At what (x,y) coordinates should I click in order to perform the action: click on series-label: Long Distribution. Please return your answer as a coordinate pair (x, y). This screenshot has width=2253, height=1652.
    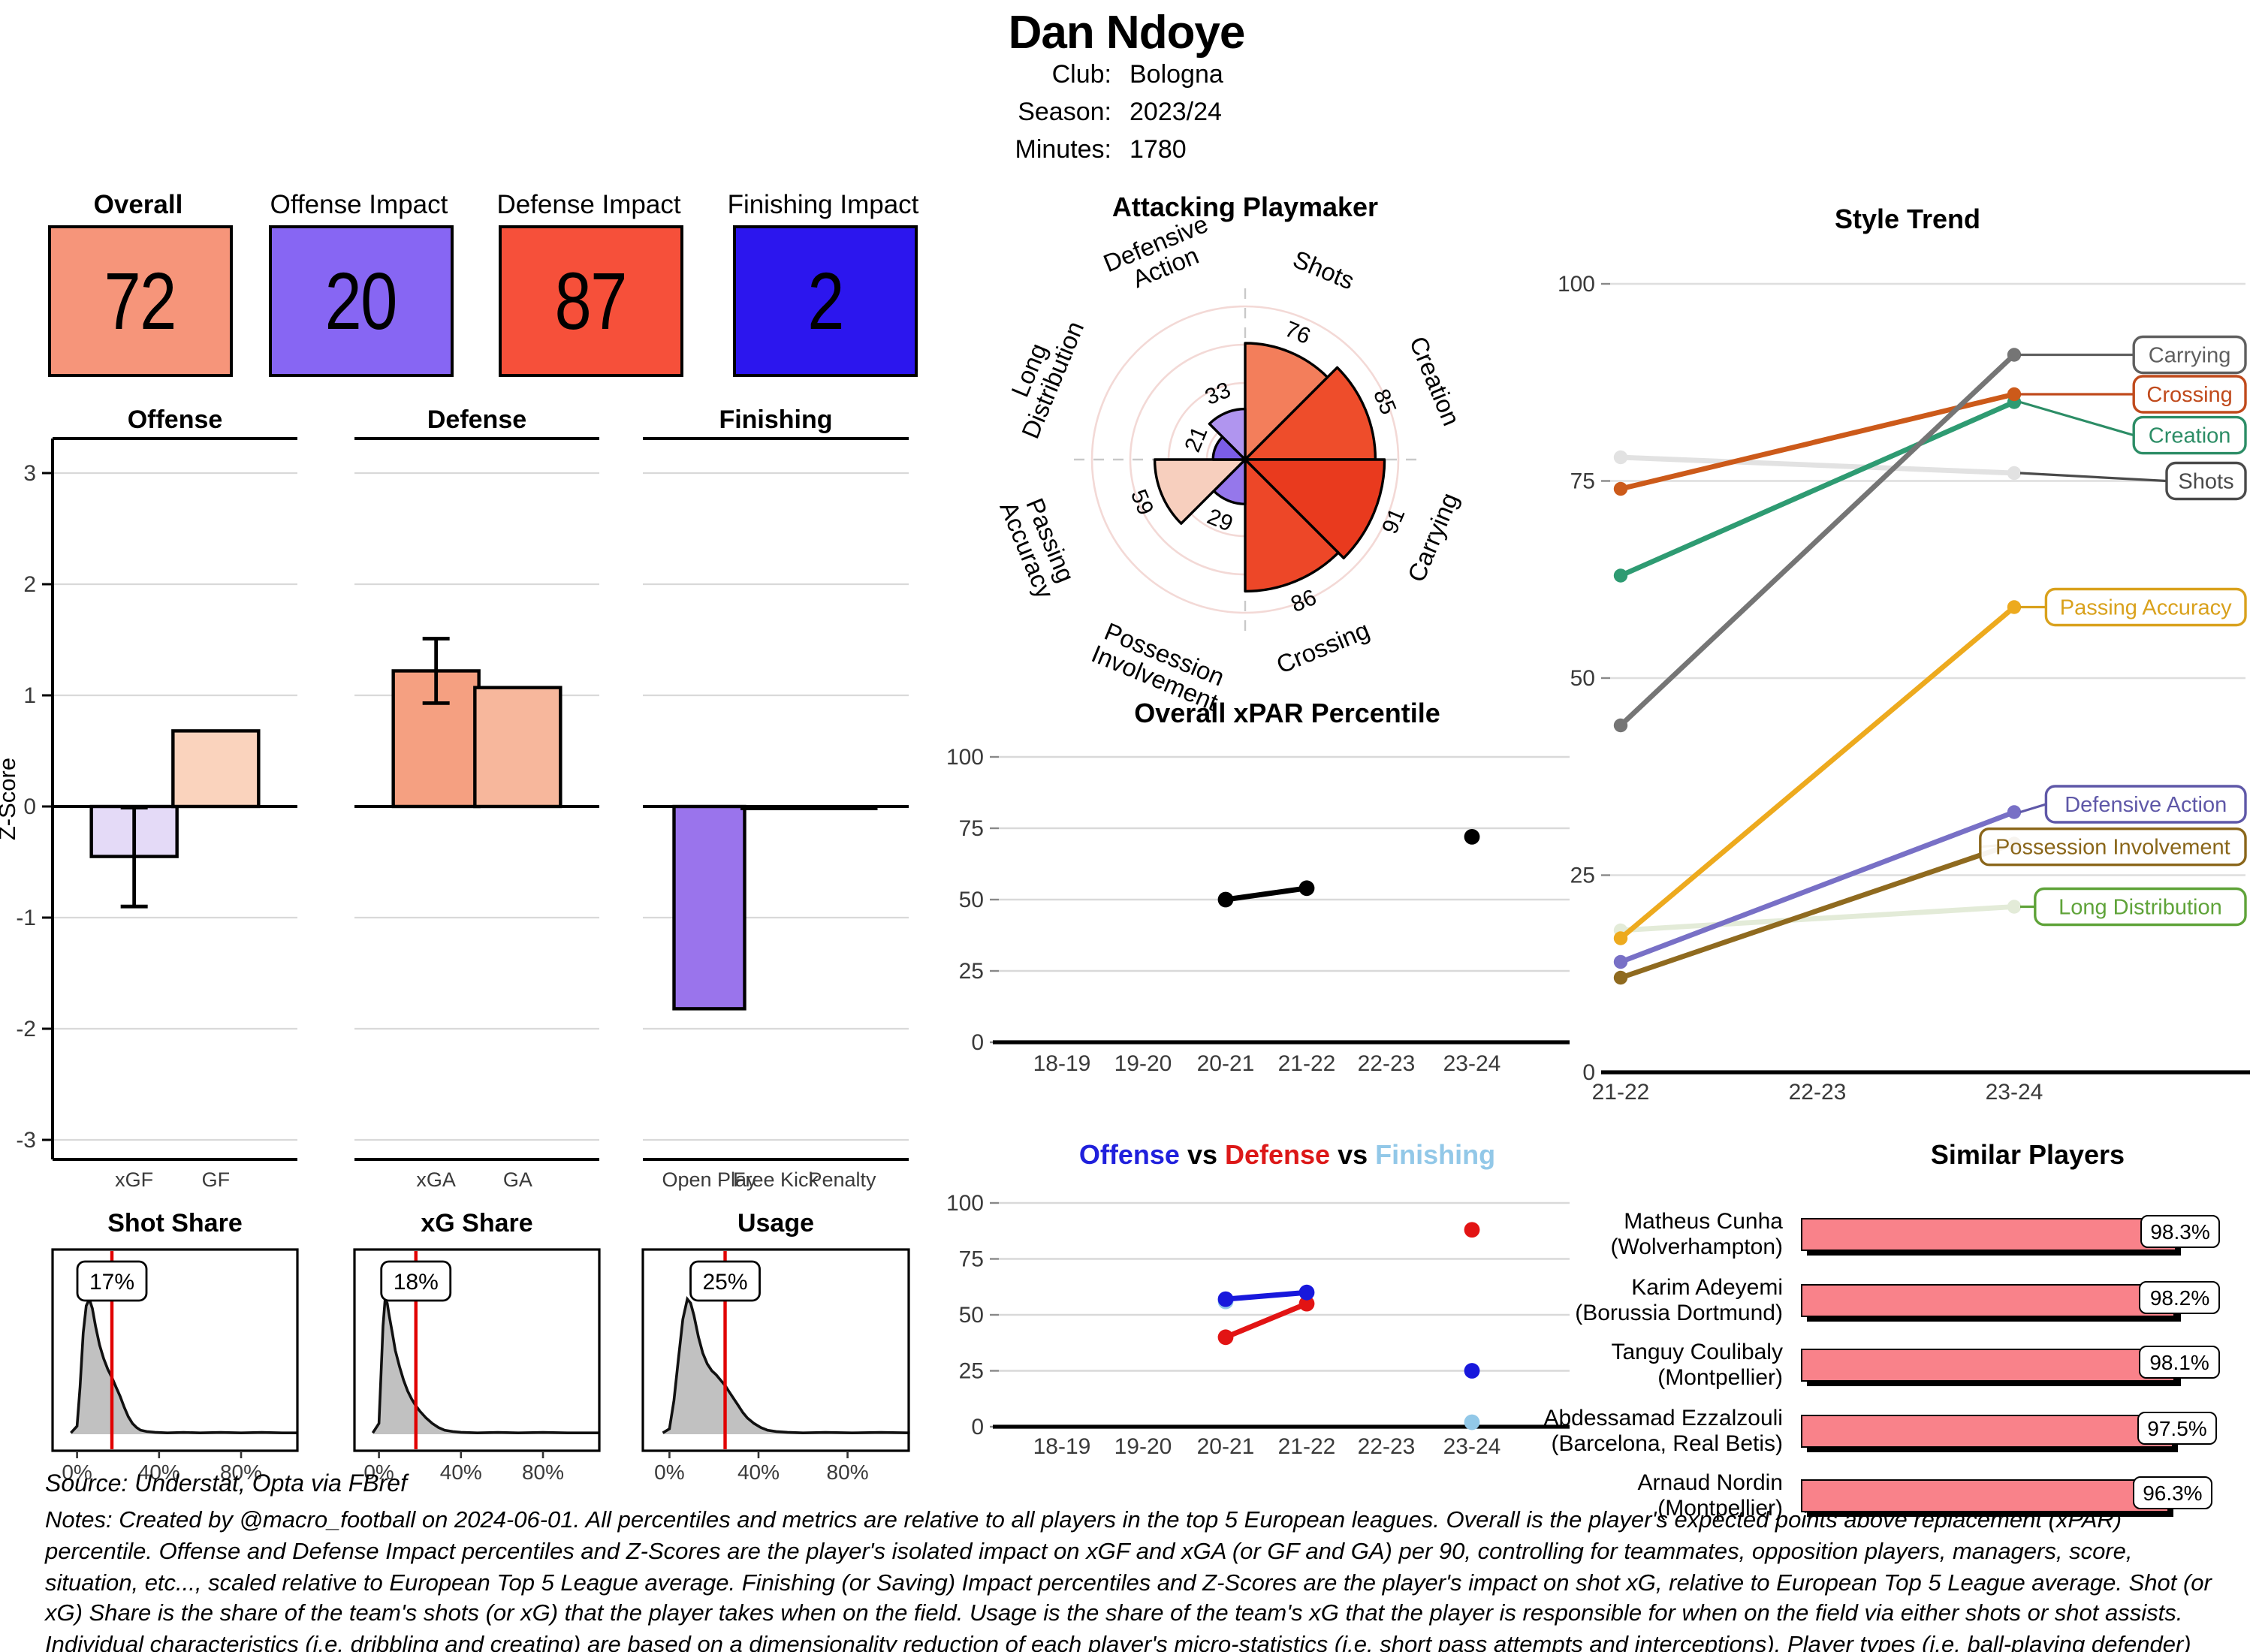
    Looking at the image, I should click on (2140, 908).